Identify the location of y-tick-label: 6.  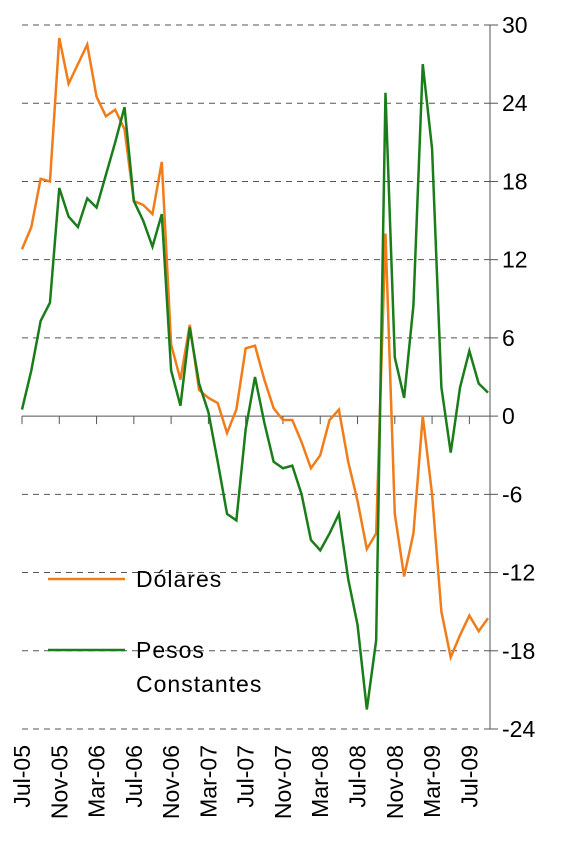
(508, 338).